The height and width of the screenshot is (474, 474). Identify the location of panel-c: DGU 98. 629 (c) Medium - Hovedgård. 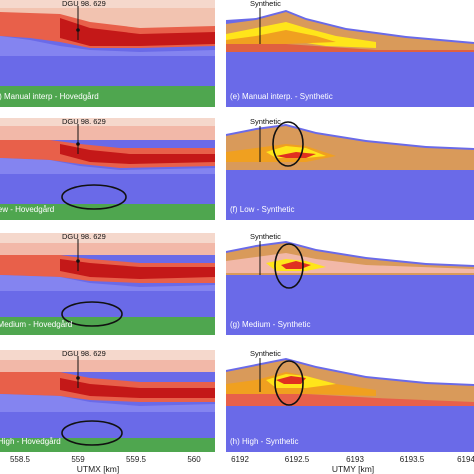
(107, 284).